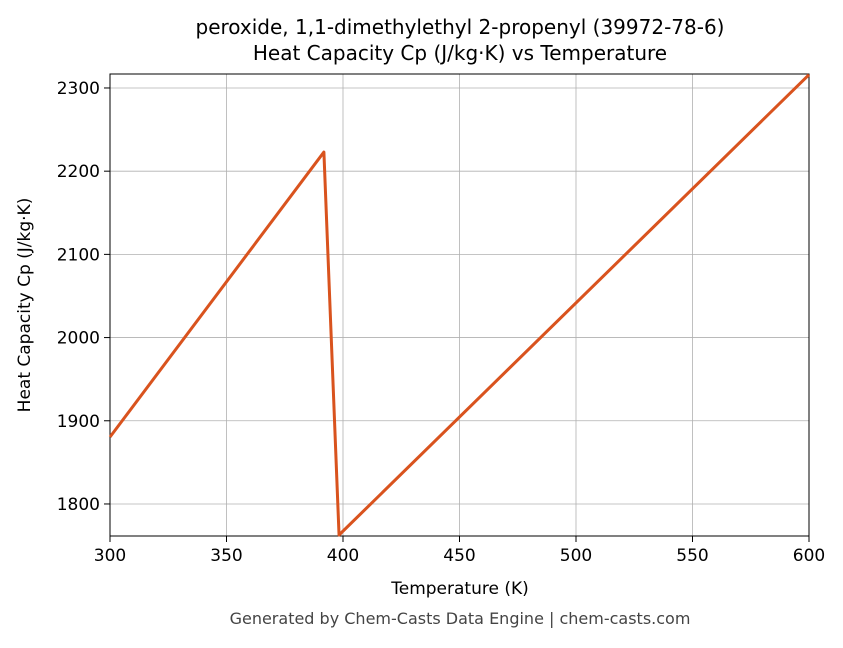 This screenshot has width=843, height=648. Describe the element at coordinates (459, 556) in the screenshot. I see `x-tick-label: 450` at that location.